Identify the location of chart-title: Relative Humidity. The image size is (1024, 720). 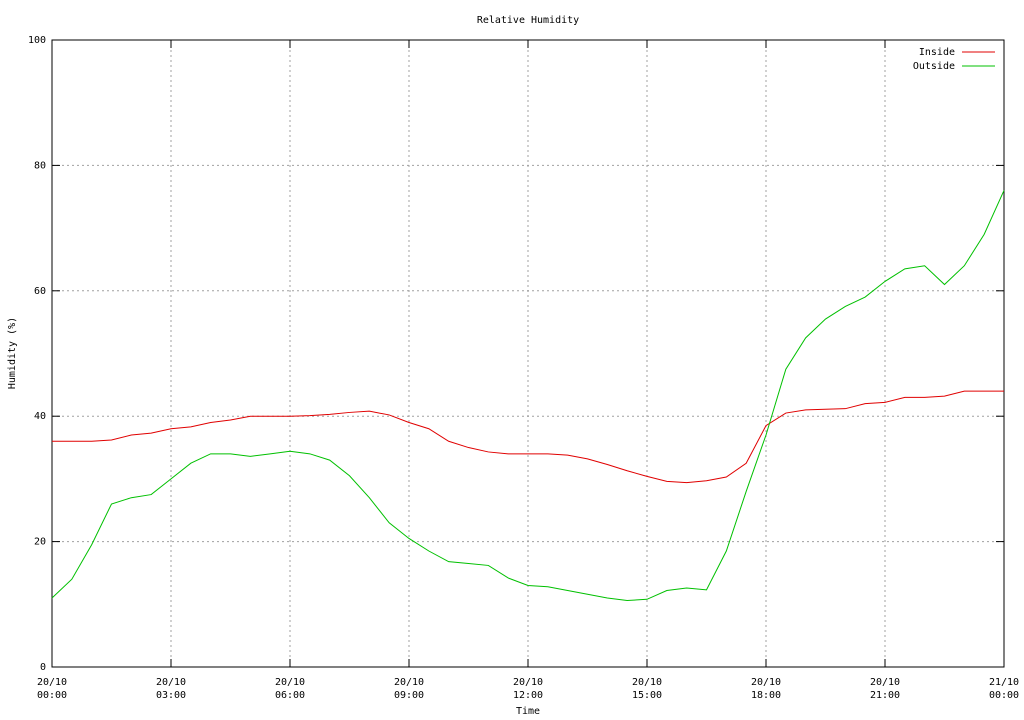
(528, 20).